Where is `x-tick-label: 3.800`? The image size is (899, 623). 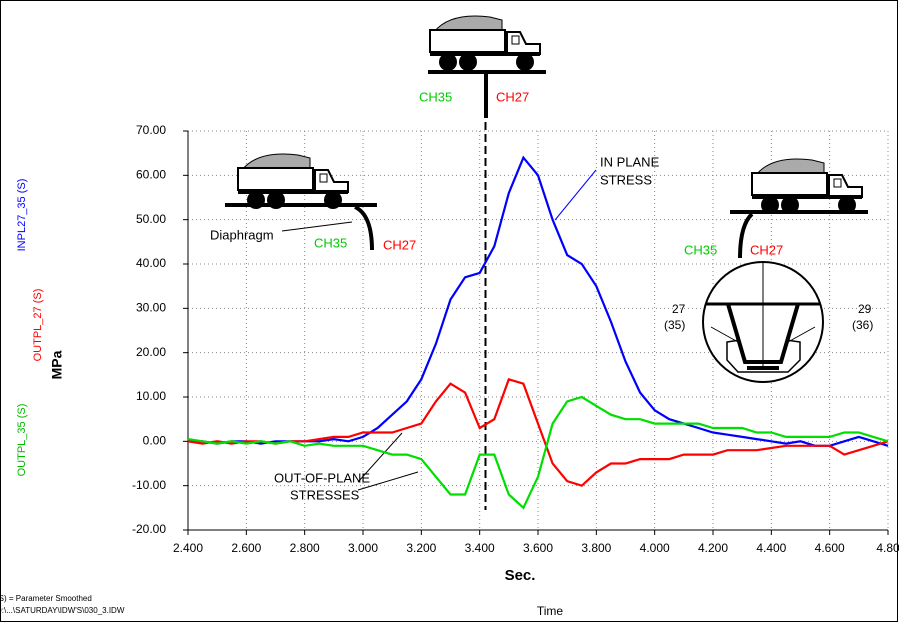 x-tick-label: 3.800 is located at coordinates (596, 548).